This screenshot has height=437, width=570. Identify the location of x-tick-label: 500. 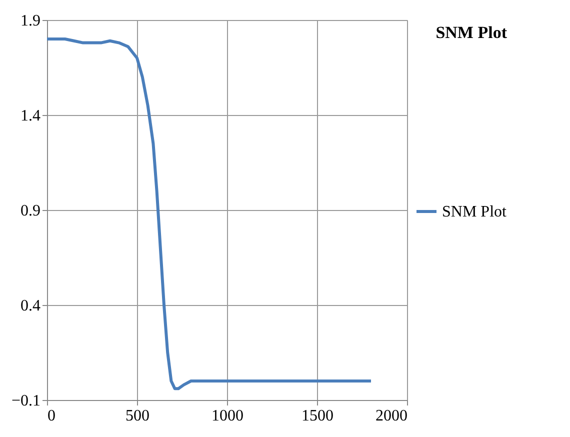
(138, 416).